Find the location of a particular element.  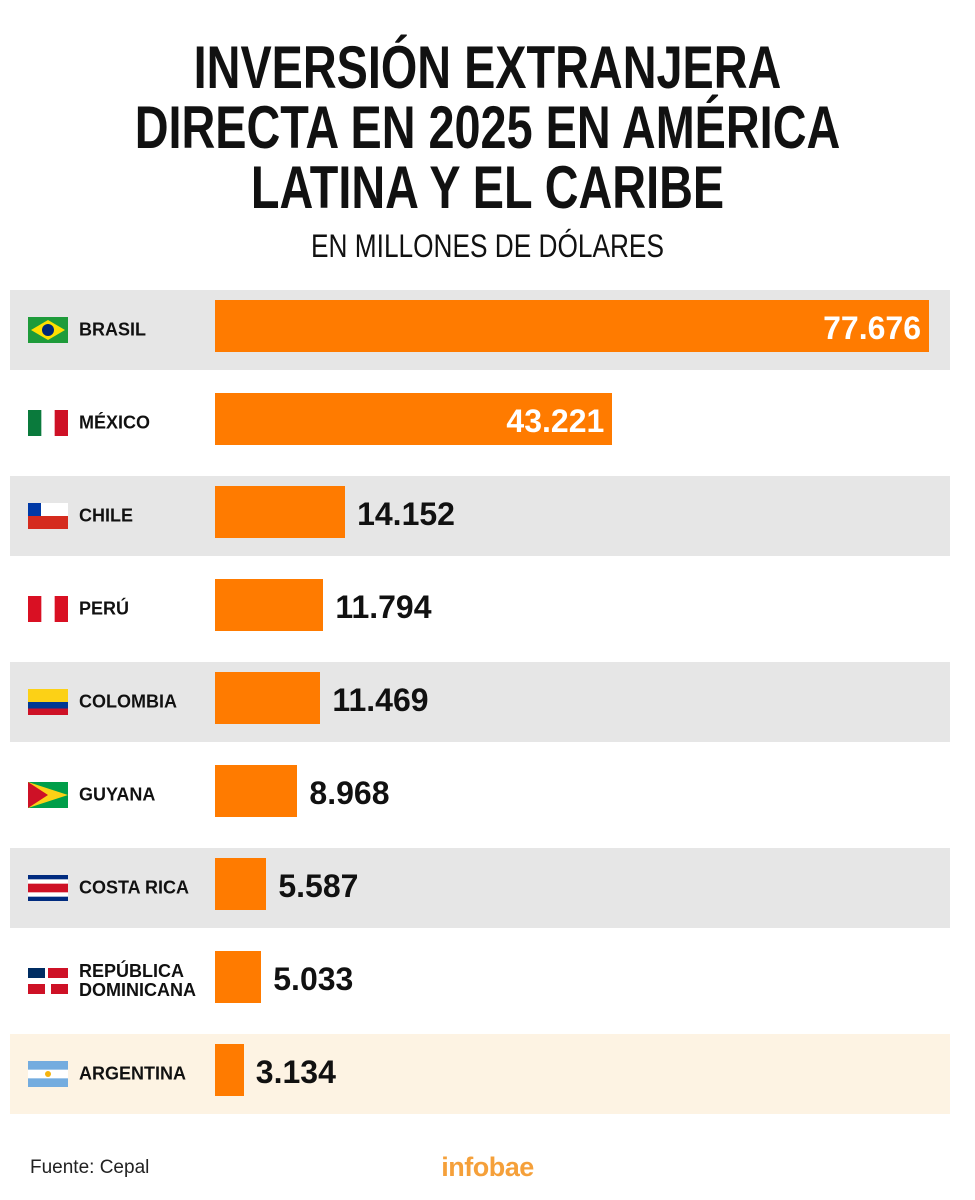

row: REPÚBLICA DOMINICANA 5.033 is located at coordinates (480, 981).